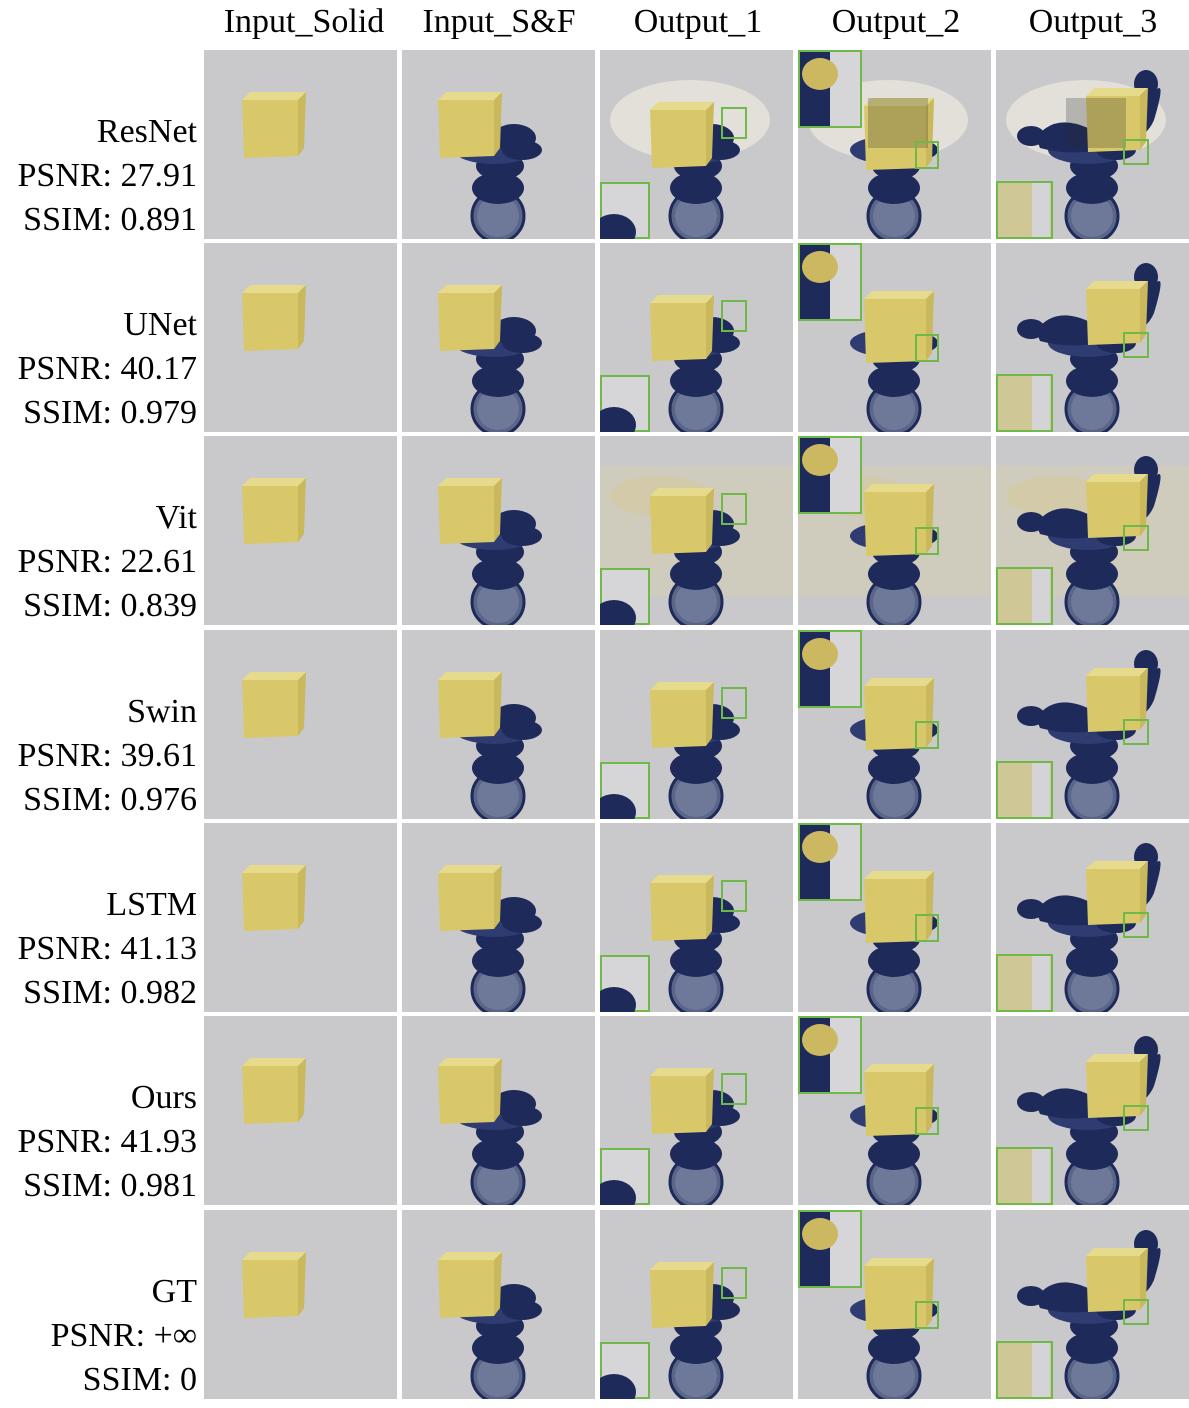 This screenshot has height=1408, width=1189. I want to click on column-header: Output_2, so click(896, 21).